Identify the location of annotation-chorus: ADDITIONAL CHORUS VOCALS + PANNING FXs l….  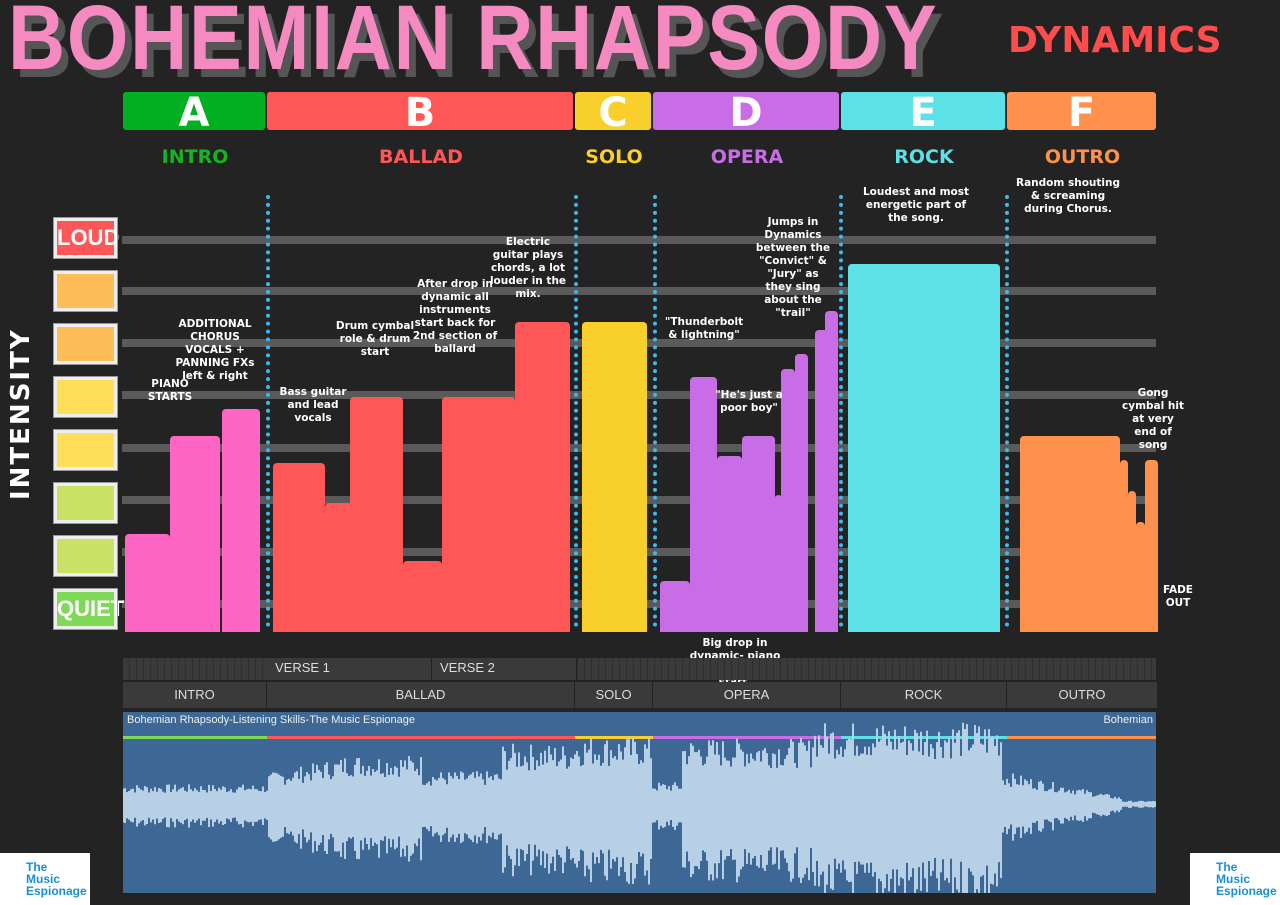
(215, 350).